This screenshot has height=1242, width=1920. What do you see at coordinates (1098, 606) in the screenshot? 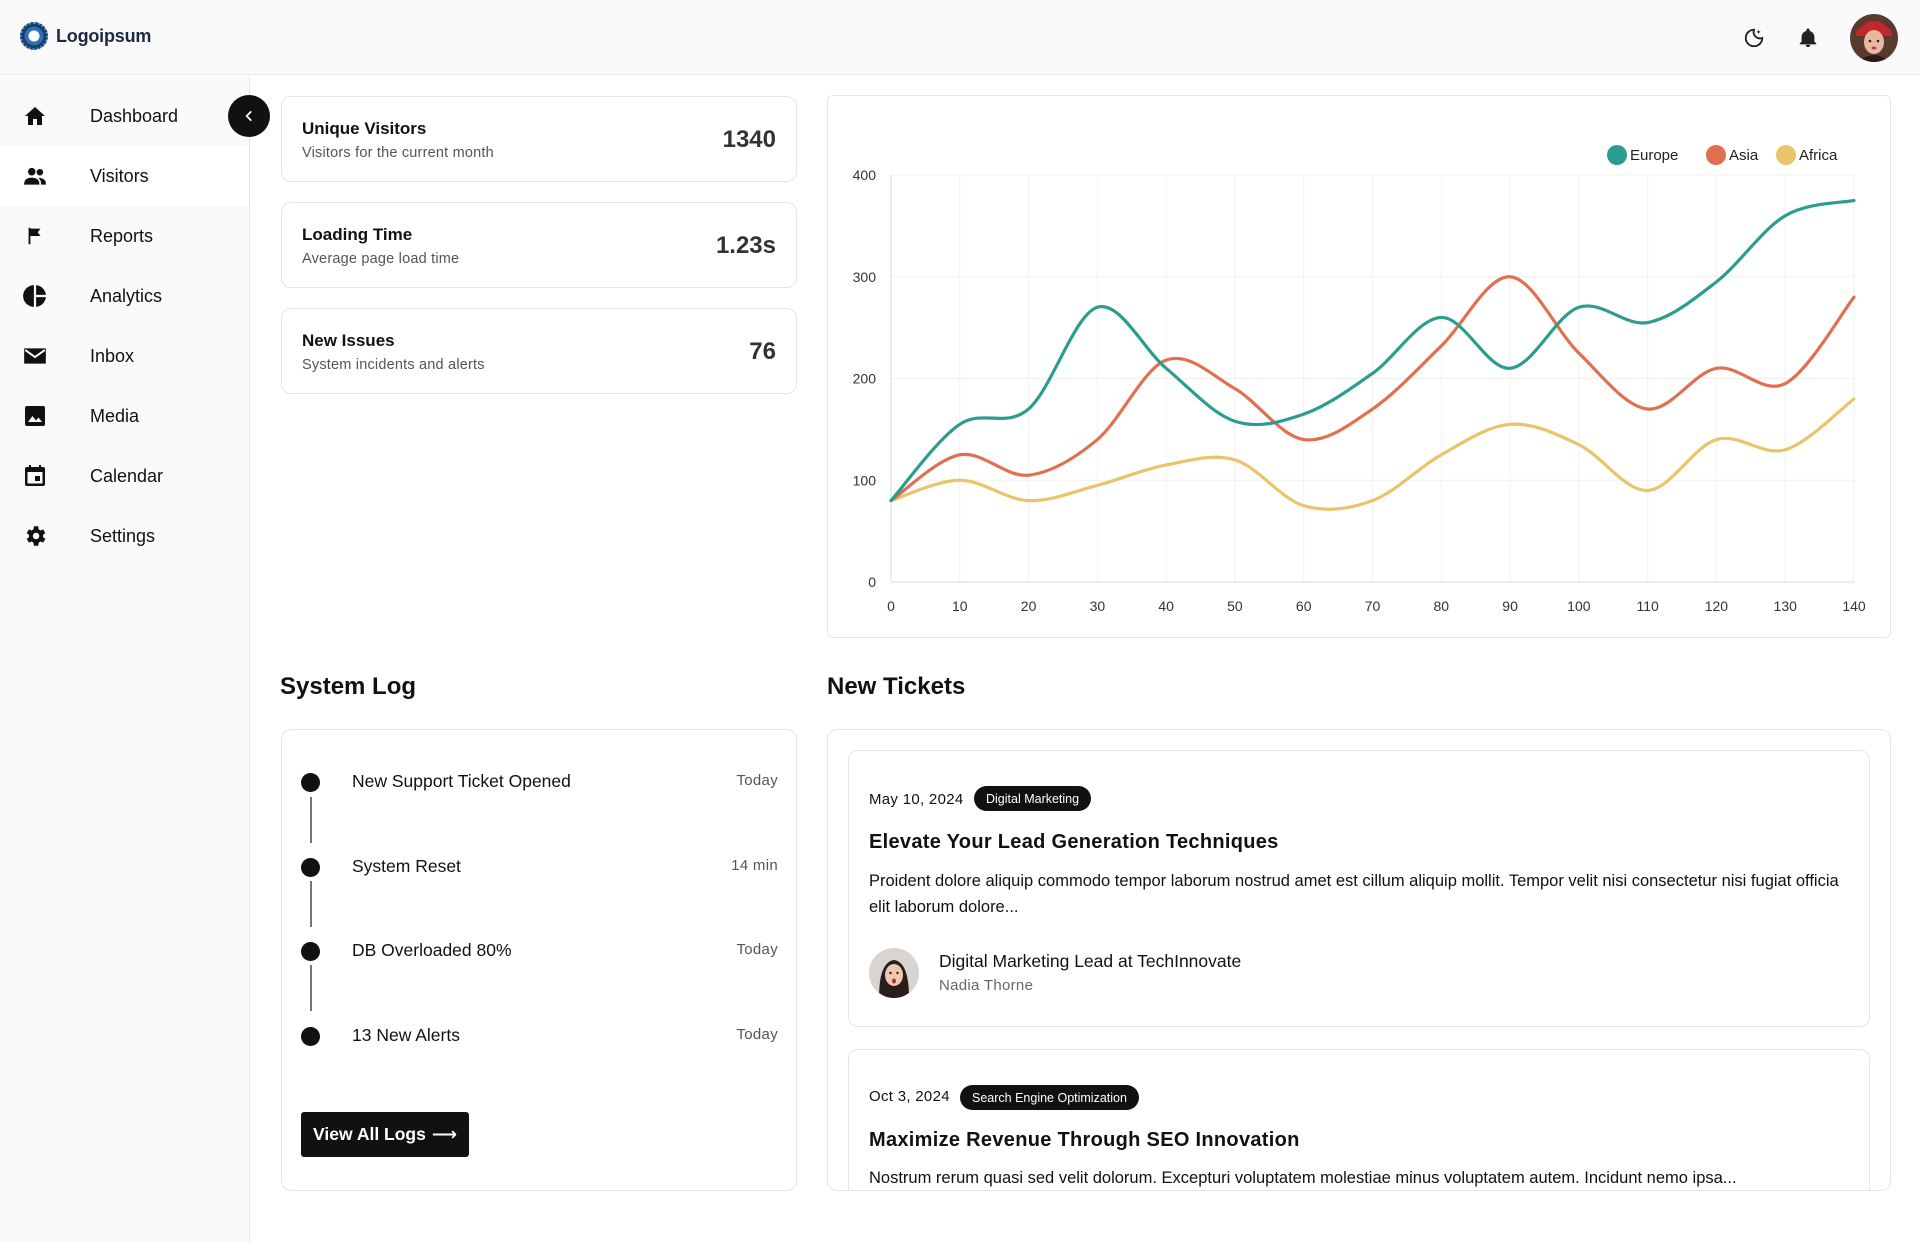
I see `x-tick-label: 30` at bounding box center [1098, 606].